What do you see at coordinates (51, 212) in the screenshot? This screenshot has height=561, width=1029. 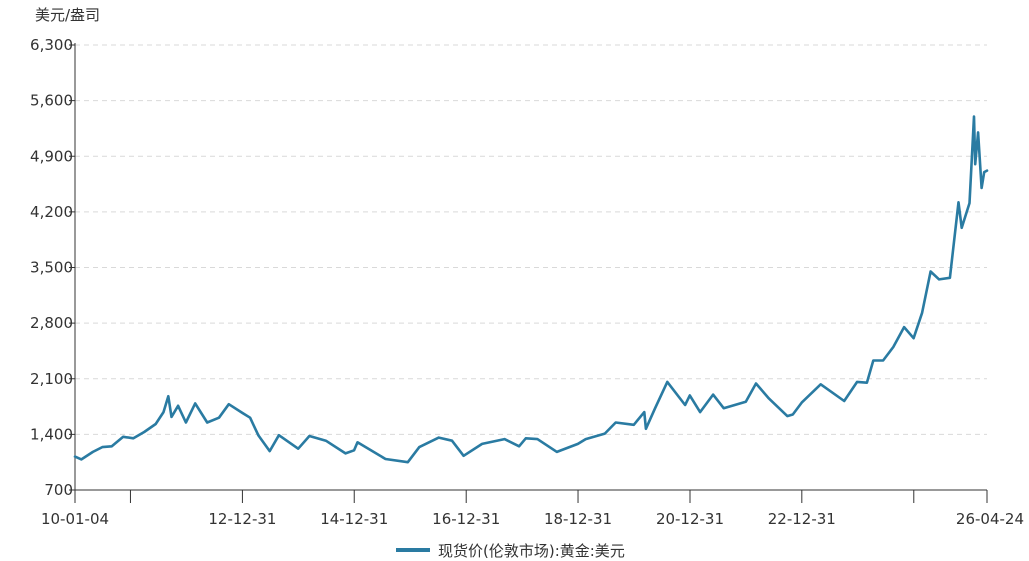 I see `y-tick-label: 4,200` at bounding box center [51, 212].